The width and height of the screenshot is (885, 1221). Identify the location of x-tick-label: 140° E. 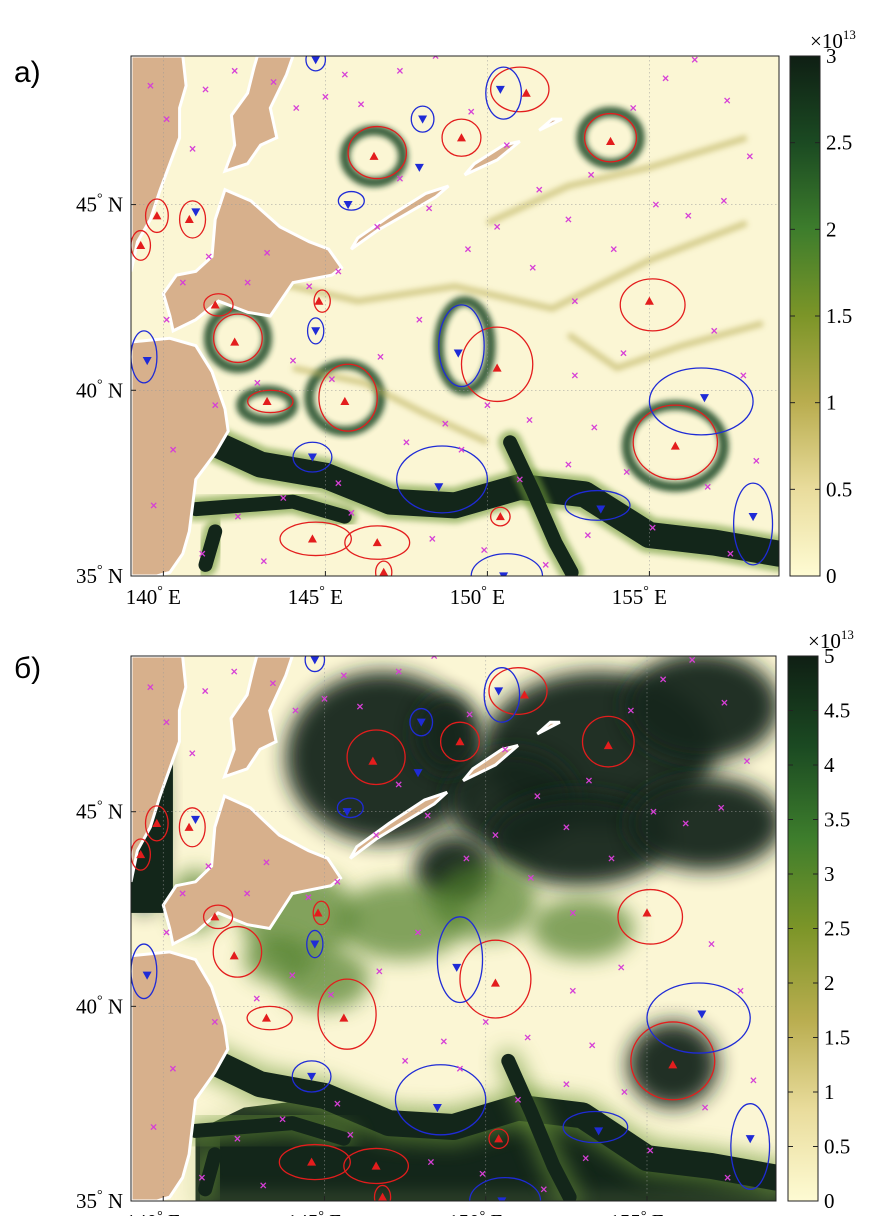
(153, 596).